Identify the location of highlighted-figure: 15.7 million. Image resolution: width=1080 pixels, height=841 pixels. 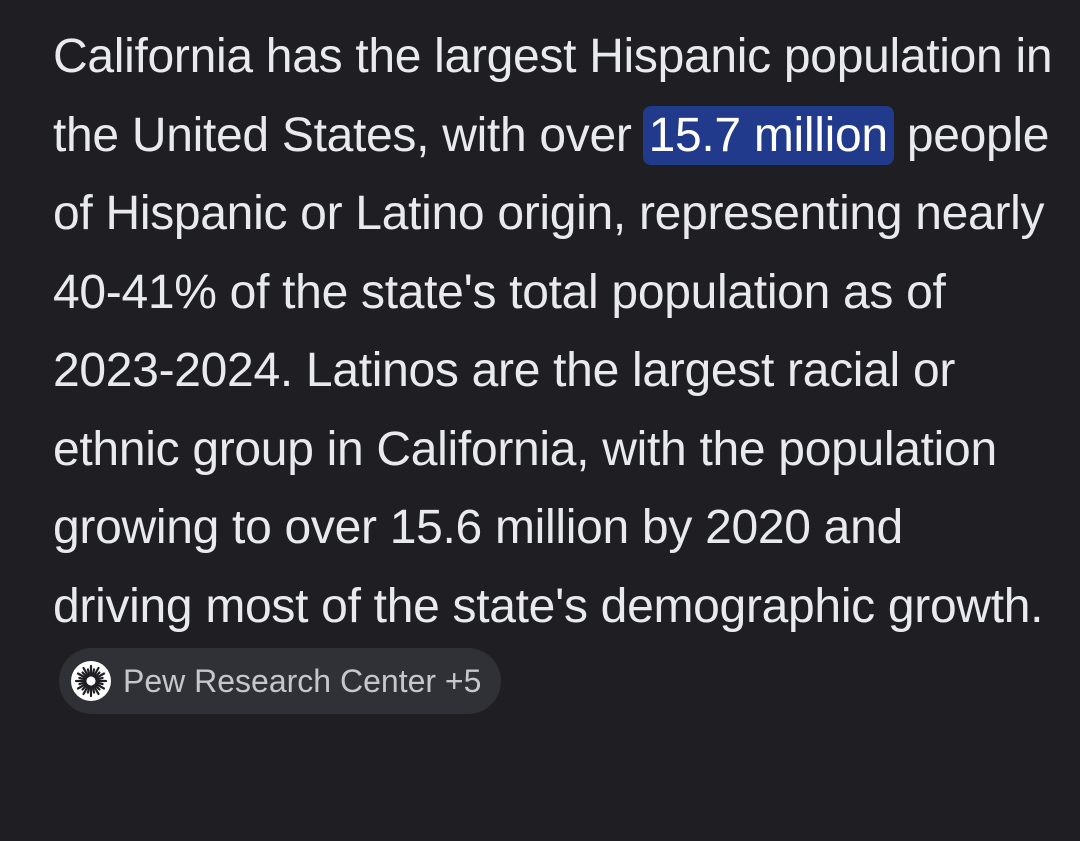
(768, 135).